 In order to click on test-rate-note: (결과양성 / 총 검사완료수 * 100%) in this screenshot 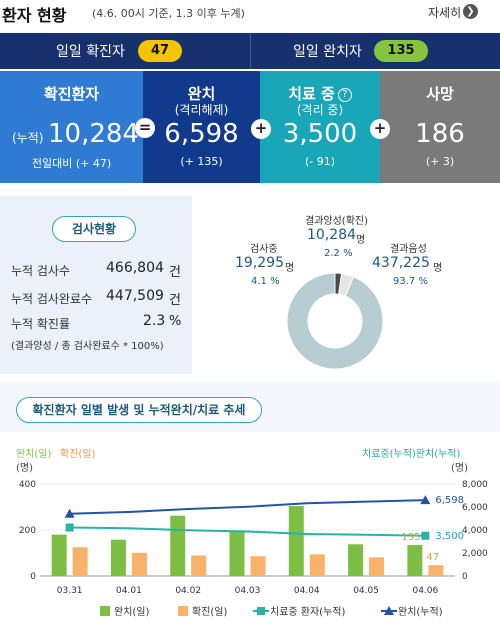, I will do `click(87, 346)`.